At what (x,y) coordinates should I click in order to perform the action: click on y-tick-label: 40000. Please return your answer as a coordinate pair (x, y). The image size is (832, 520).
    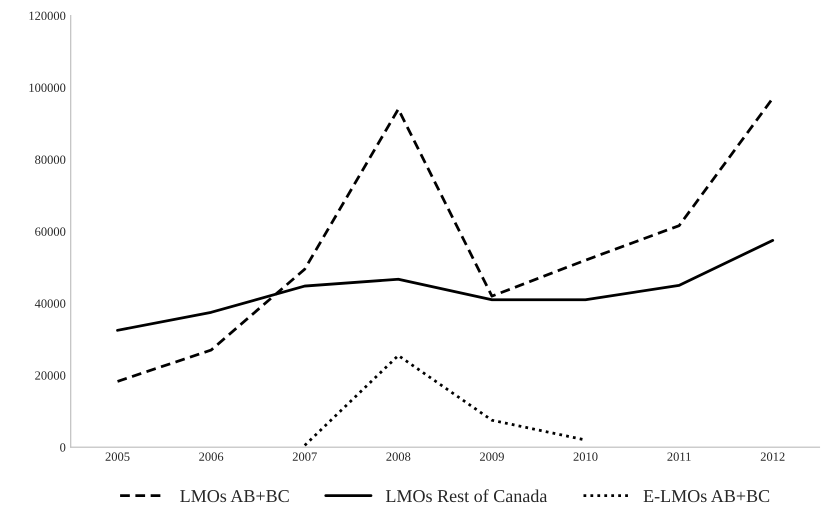
    Looking at the image, I should click on (50, 303).